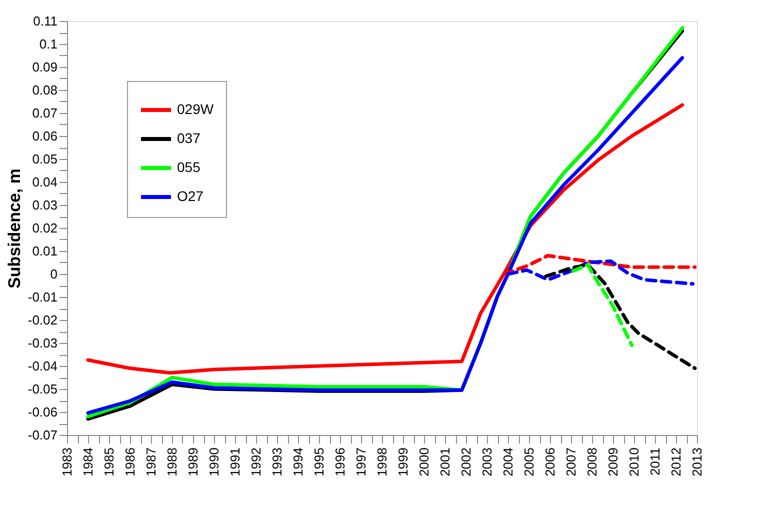 This screenshot has height=506, width=758. Describe the element at coordinates (45, 159) in the screenshot. I see `y-tick-label: 0.05` at that location.